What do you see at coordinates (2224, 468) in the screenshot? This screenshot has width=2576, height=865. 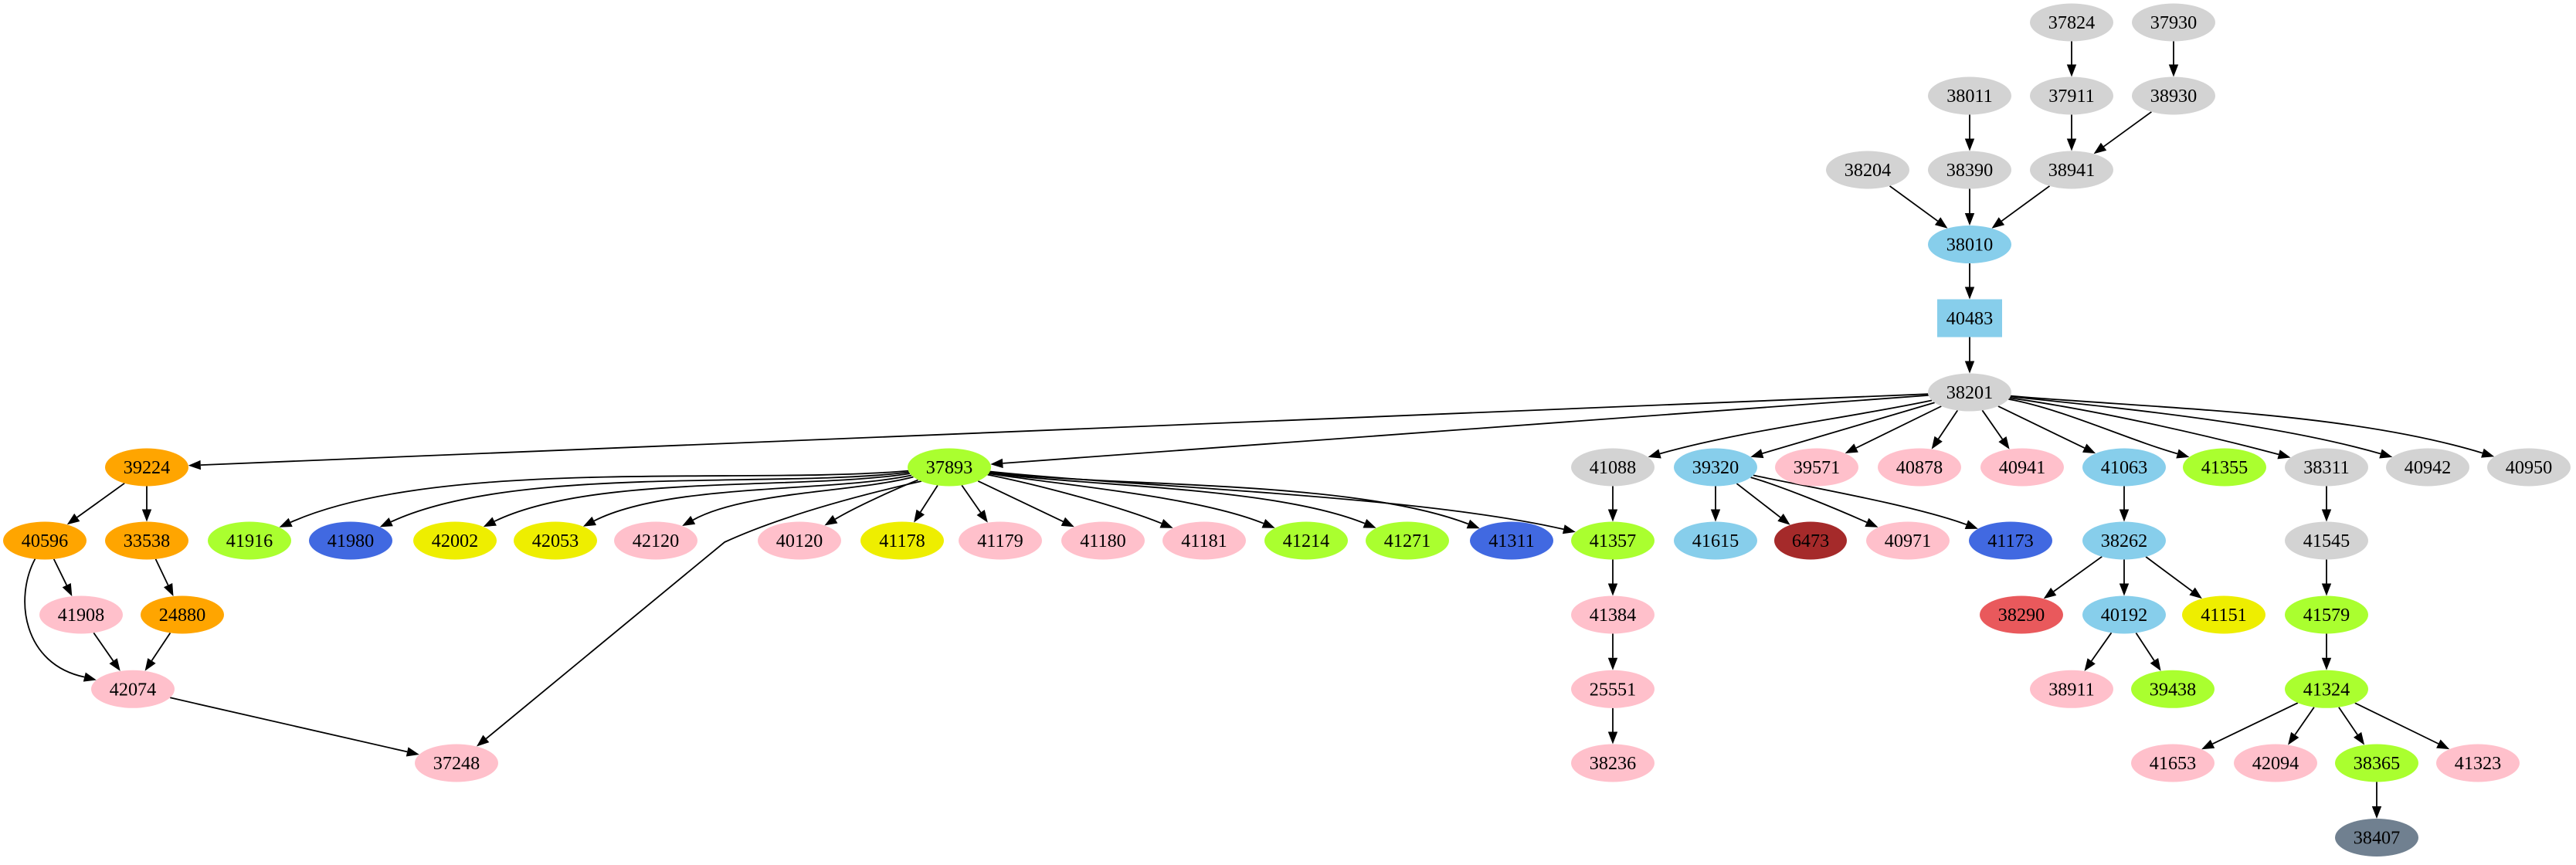 I see `svg-text: 41355` at bounding box center [2224, 468].